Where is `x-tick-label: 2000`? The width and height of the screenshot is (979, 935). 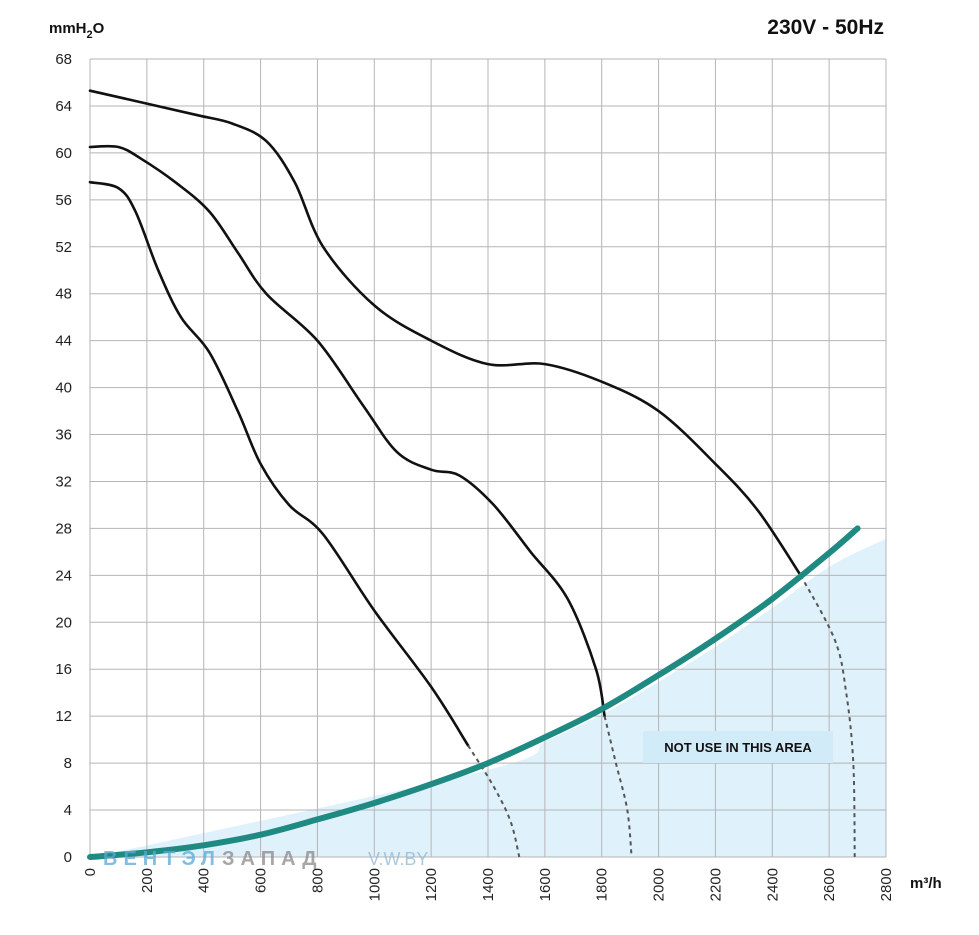 x-tick-label: 2000 is located at coordinates (659, 884).